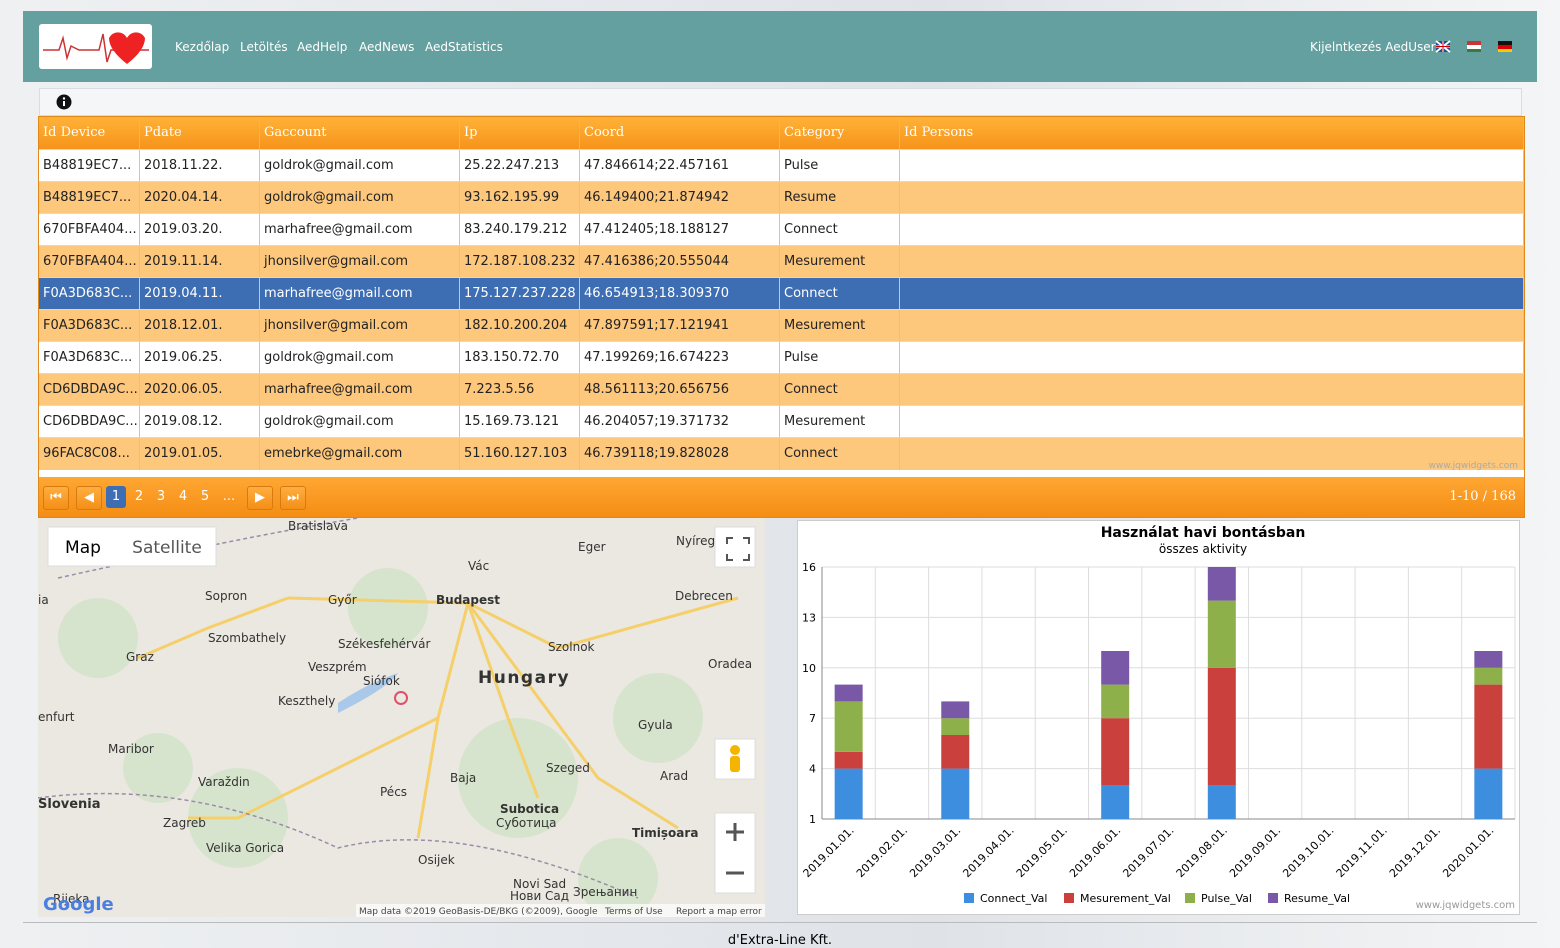 This screenshot has width=1560, height=948. I want to click on page-number: 4, so click(183, 496).